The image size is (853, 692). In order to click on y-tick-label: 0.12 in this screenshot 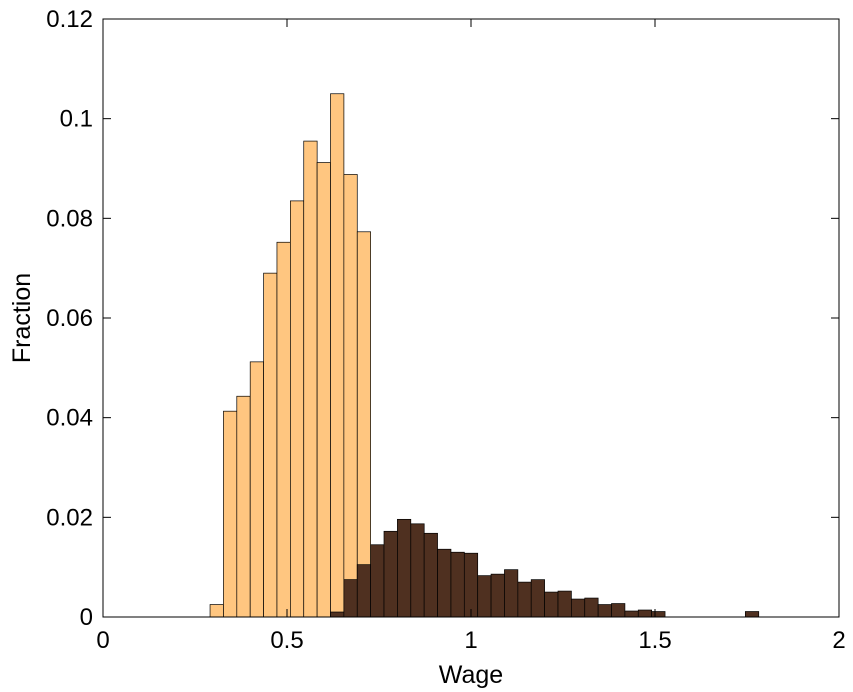, I will do `click(69, 19)`.